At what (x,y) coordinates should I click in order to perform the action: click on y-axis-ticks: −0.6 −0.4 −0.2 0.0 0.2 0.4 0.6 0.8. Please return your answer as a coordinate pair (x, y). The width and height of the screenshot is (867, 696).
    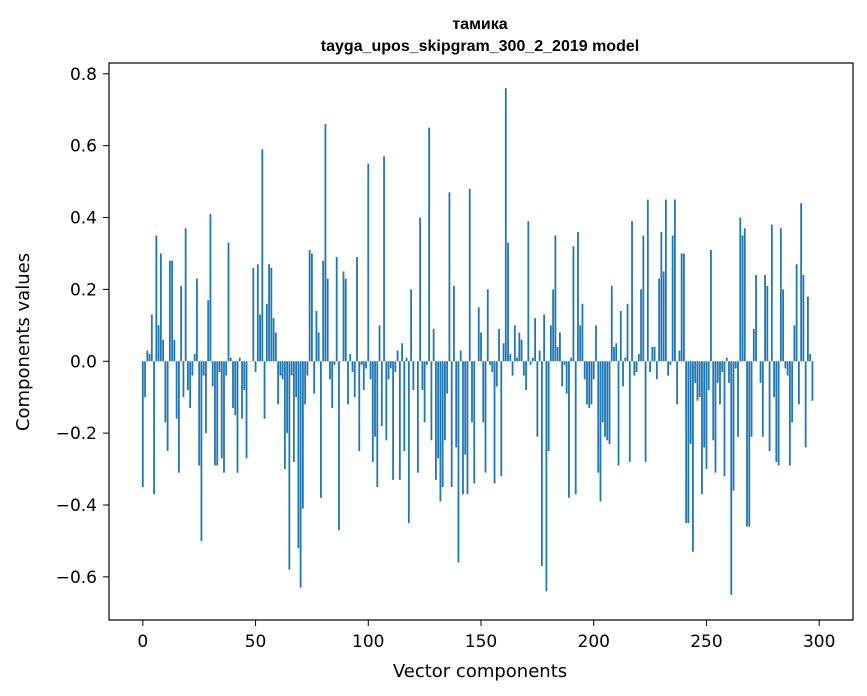
    Looking at the image, I should click on (82, 326).